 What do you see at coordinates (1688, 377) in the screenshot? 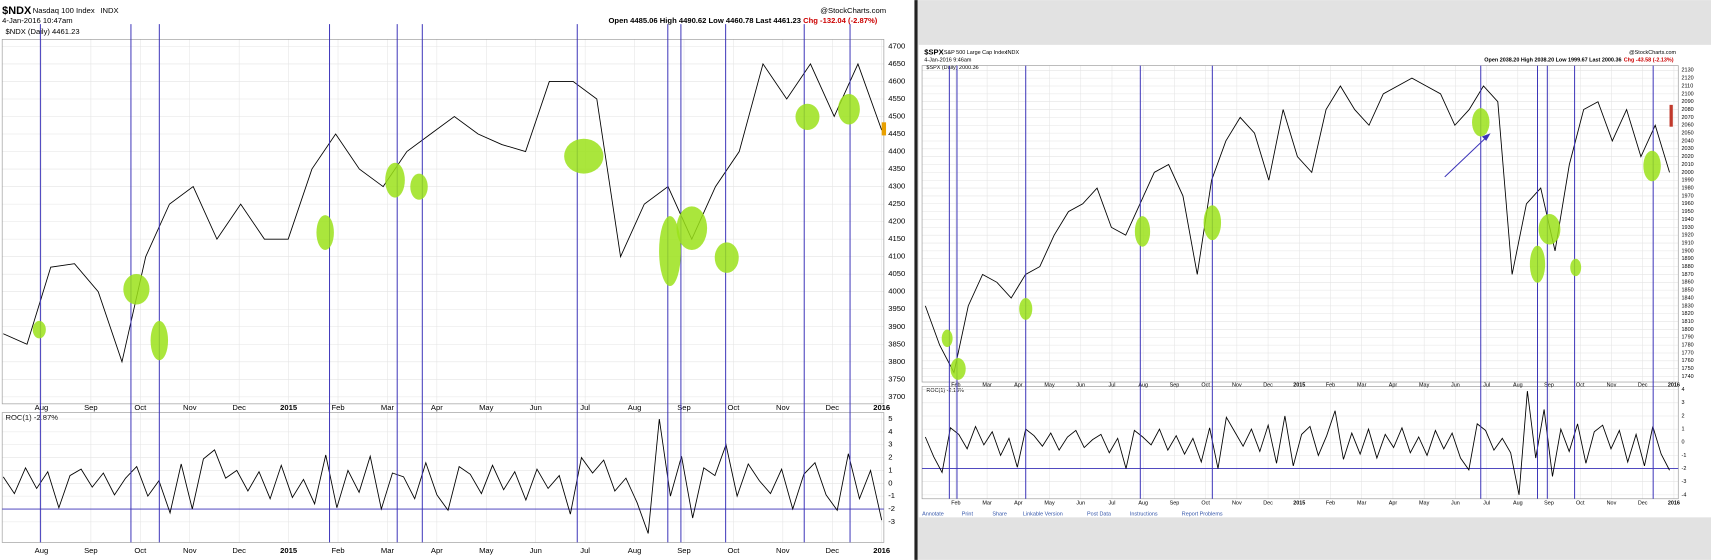
I see `y-tick-label: 1740` at bounding box center [1688, 377].